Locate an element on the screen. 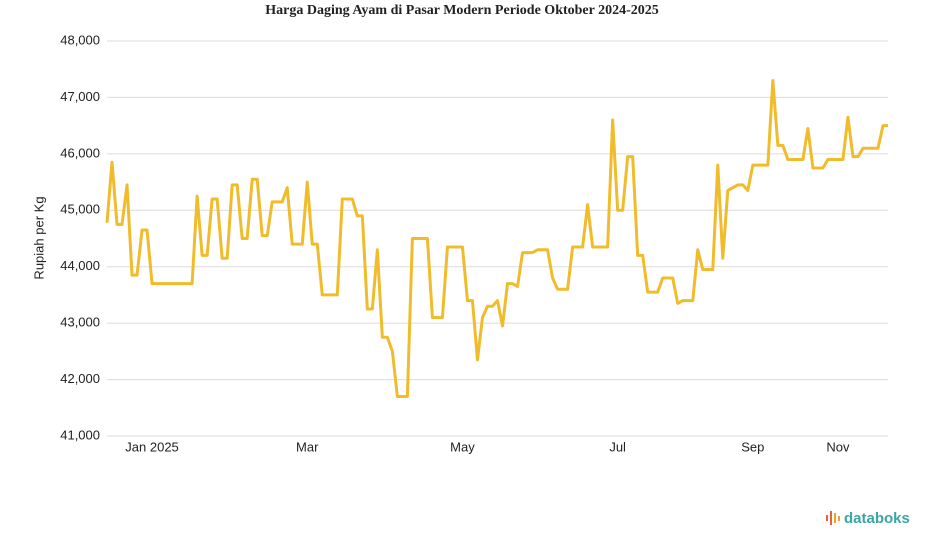 The height and width of the screenshot is (547, 925). source-logo: databoks is located at coordinates (877, 518).